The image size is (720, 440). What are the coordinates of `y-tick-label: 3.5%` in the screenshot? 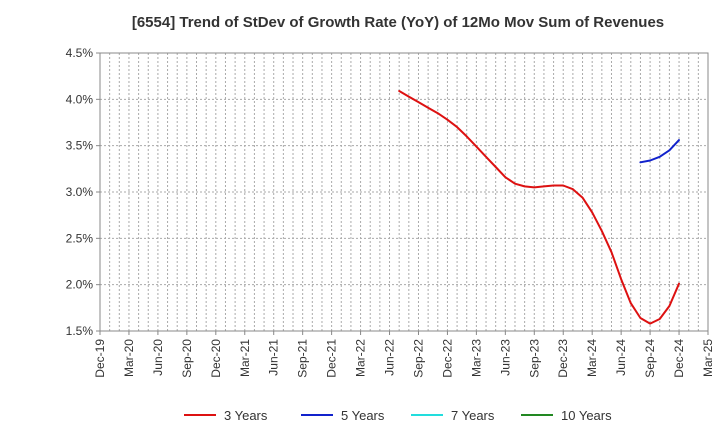 It's located at (80, 146).